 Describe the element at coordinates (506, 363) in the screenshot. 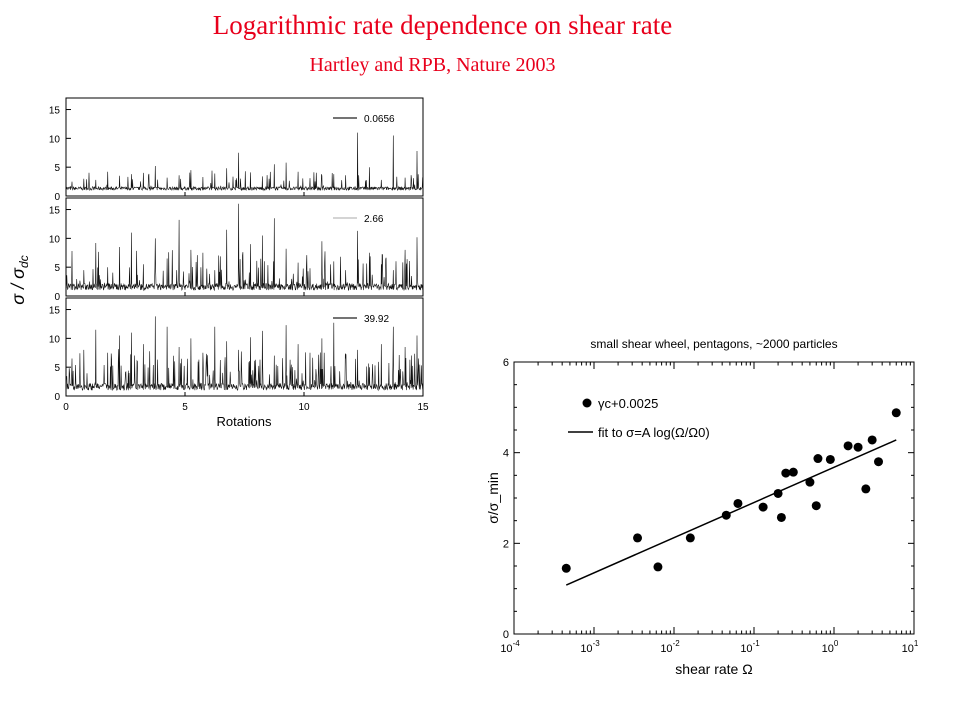

I see `y-tick-label: 6` at that location.